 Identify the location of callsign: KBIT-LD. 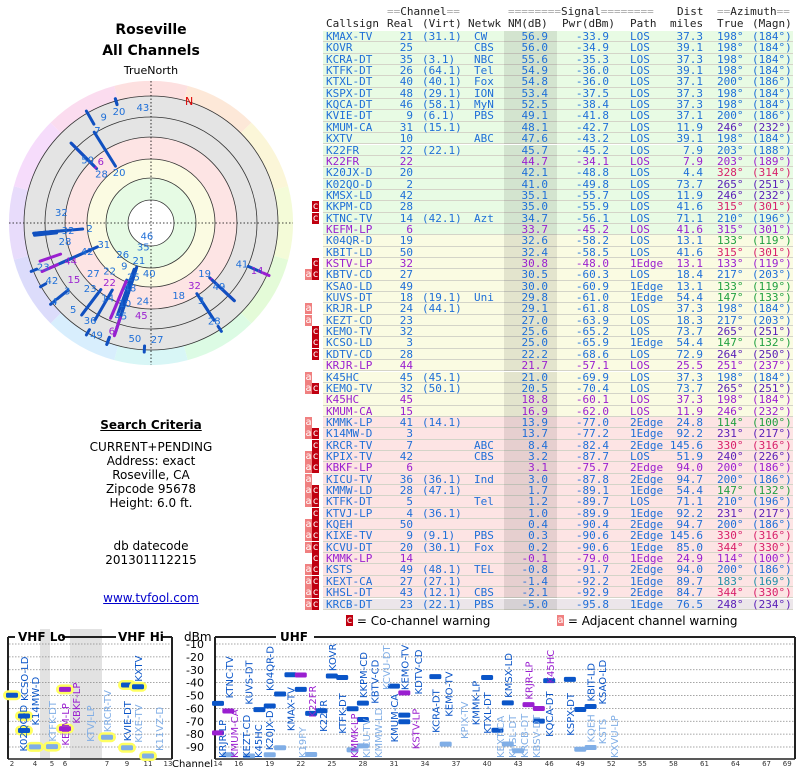
(349, 252).